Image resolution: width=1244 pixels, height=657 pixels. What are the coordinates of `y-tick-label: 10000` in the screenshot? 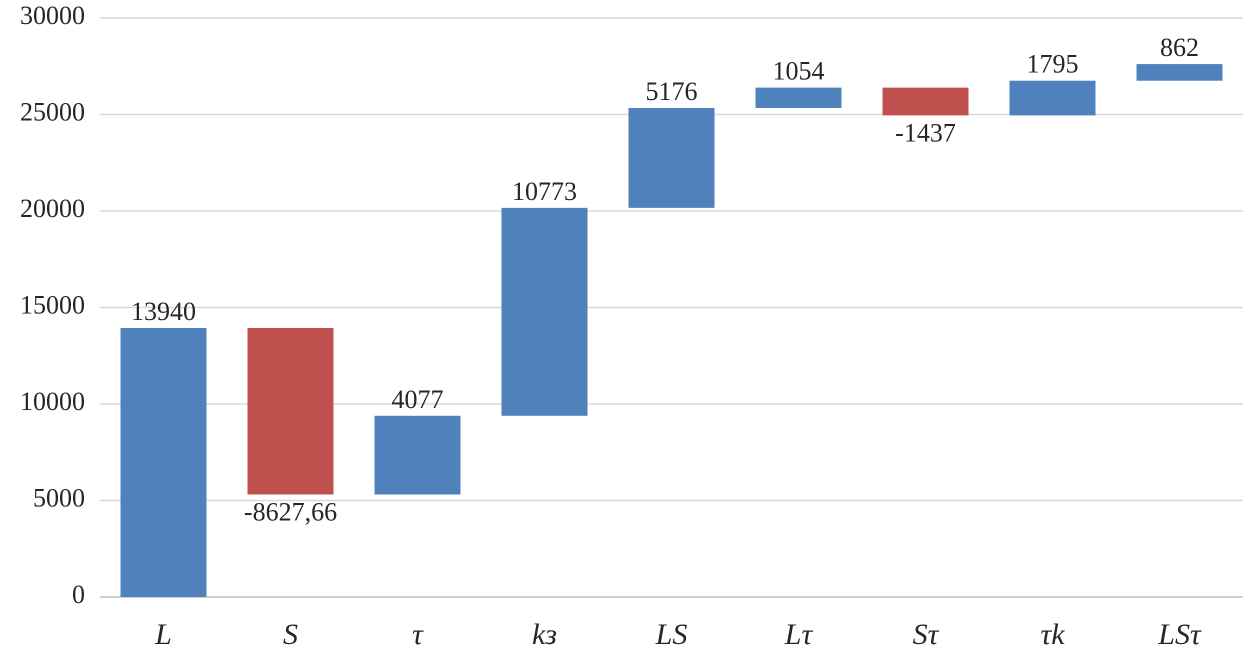 It's located at (52, 401).